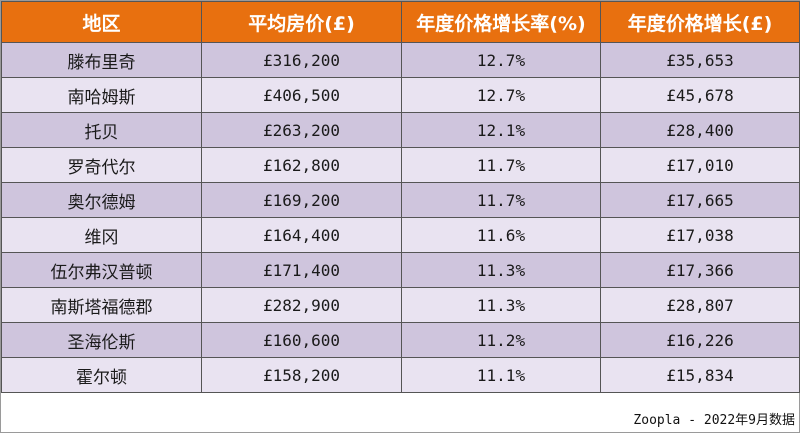 The height and width of the screenshot is (433, 800). I want to click on table-row: 南哈姆斯 £406,500 12.7% £45,678, so click(400, 95).